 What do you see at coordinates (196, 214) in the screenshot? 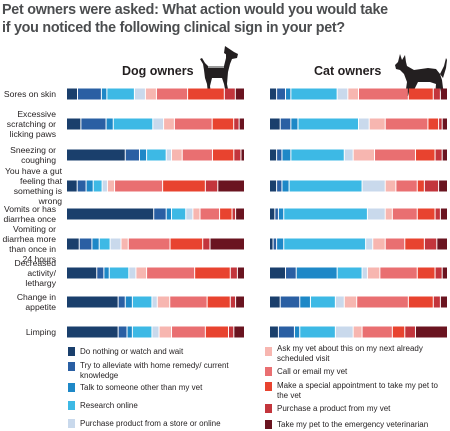
I see `bar-segment-dog-row4-s5` at bounding box center [196, 214].